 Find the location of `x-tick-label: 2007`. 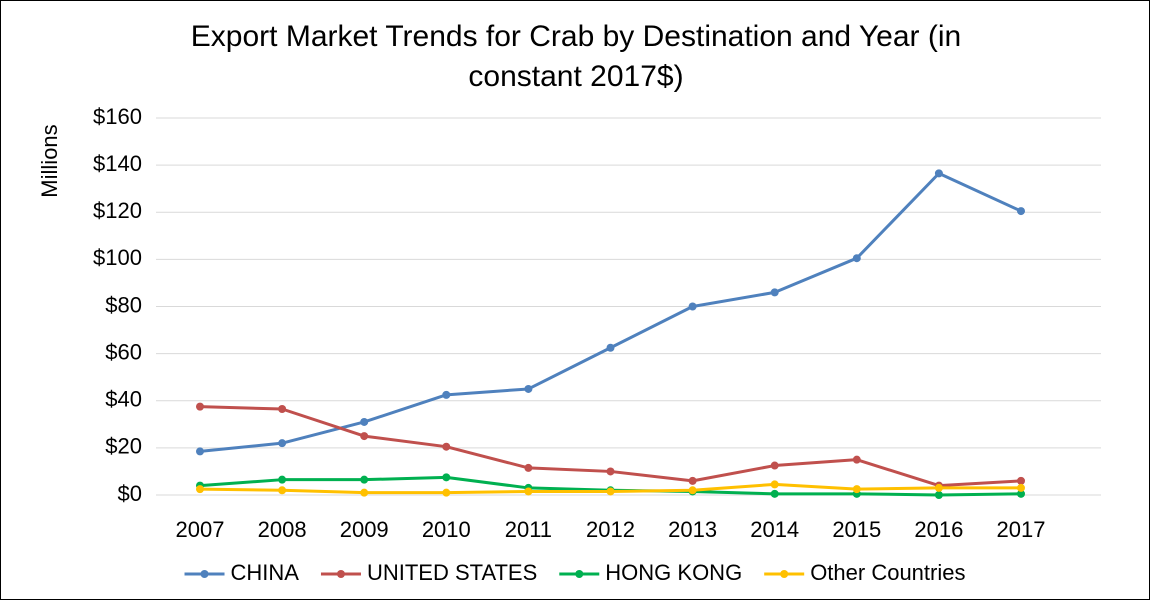

x-tick-label: 2007 is located at coordinates (200, 529).